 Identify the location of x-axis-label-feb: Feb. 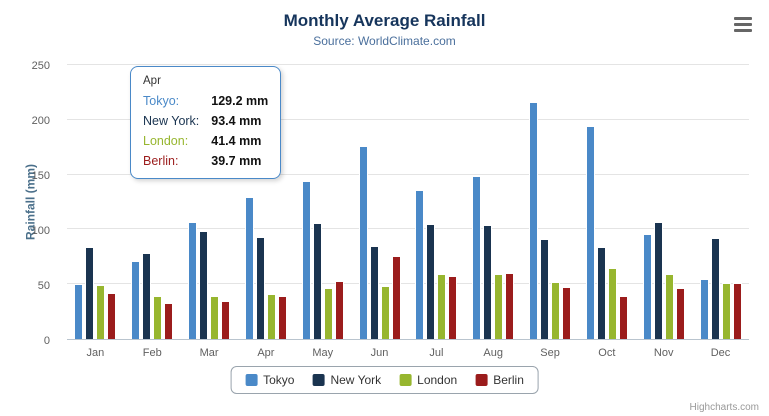
(152, 353).